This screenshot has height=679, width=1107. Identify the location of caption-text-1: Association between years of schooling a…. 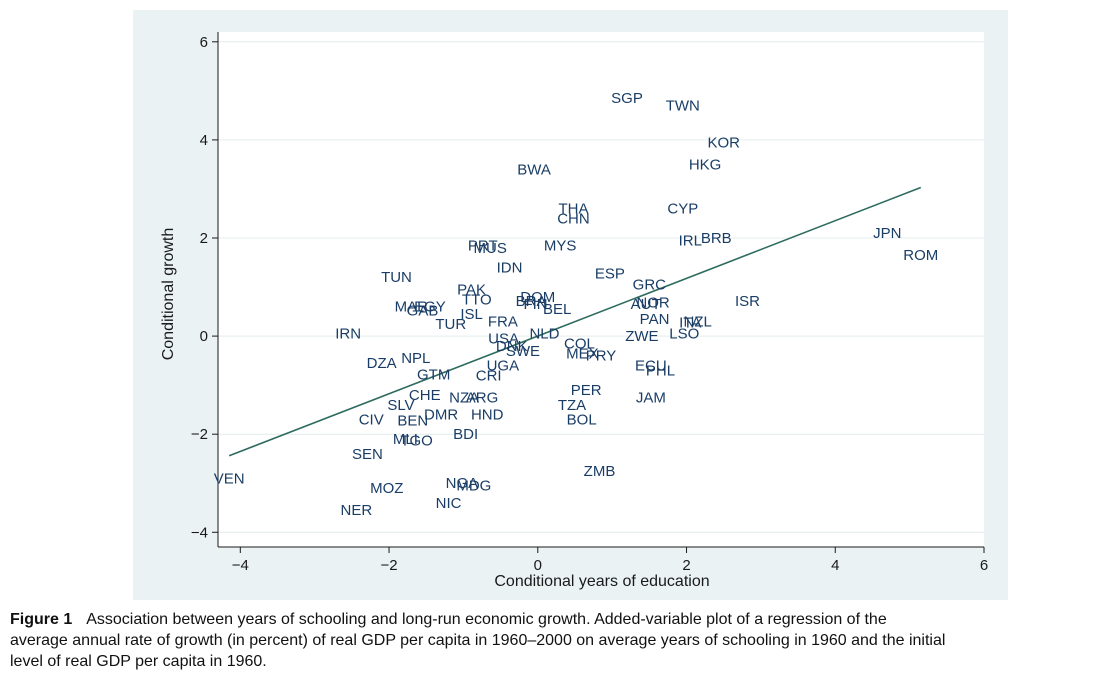
(486, 619).